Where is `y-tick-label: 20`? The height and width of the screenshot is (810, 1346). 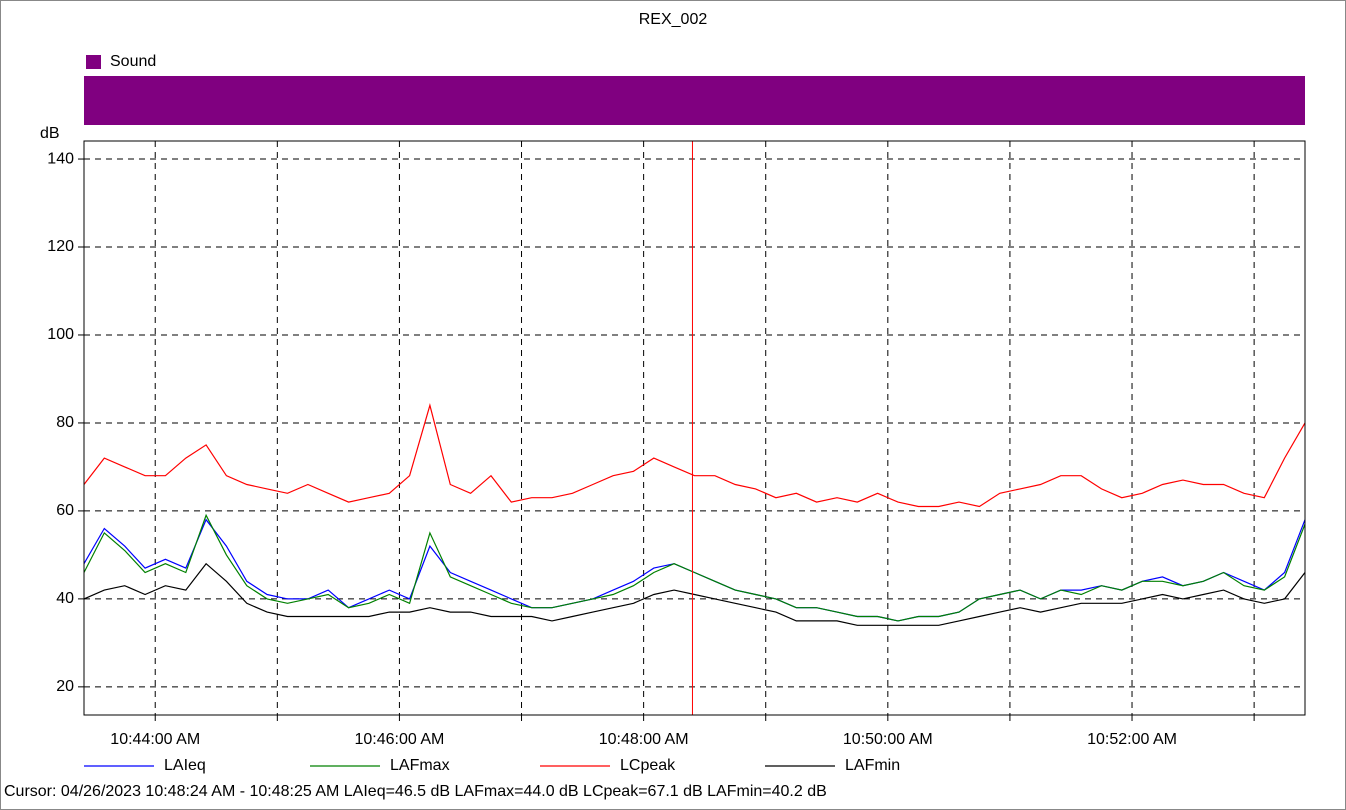 y-tick-label: 20 is located at coordinates (65, 686).